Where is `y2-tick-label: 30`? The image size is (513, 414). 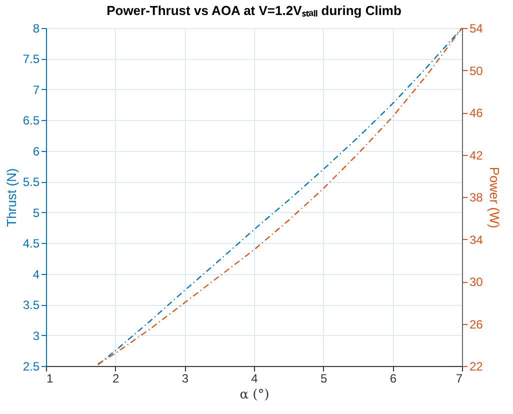
y2-tick-label: 30 is located at coordinates (477, 282).